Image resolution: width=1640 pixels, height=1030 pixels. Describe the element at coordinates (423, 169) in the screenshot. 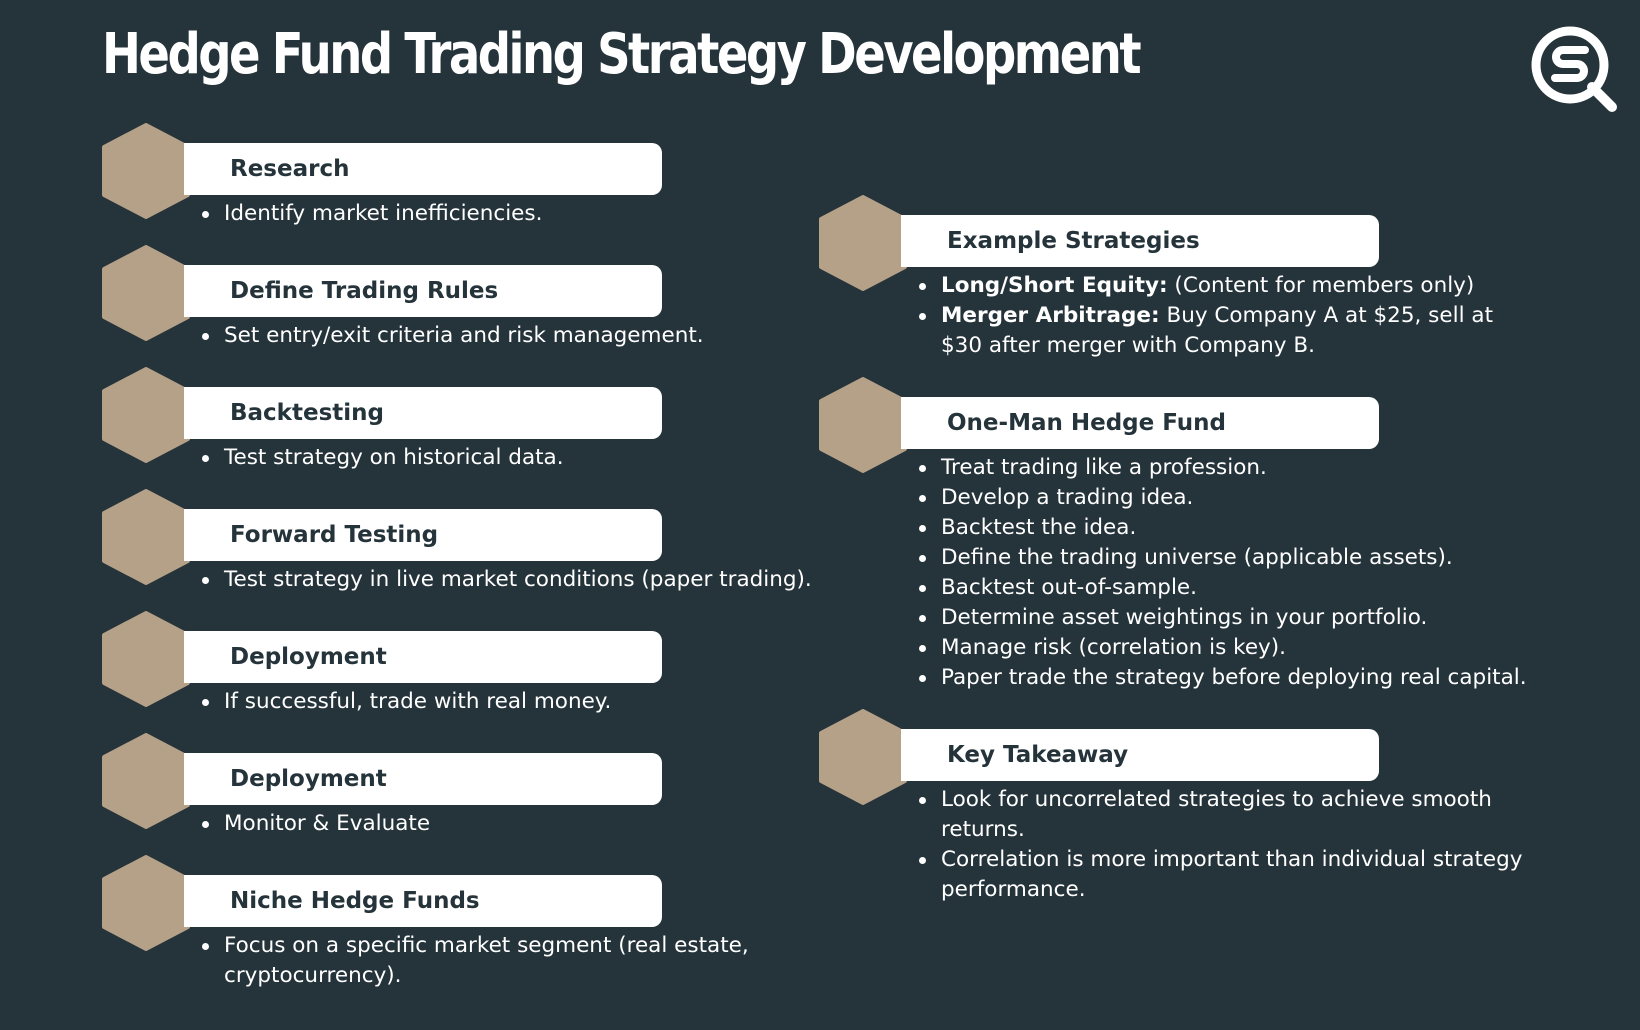

I see `section-header: Research` at that location.